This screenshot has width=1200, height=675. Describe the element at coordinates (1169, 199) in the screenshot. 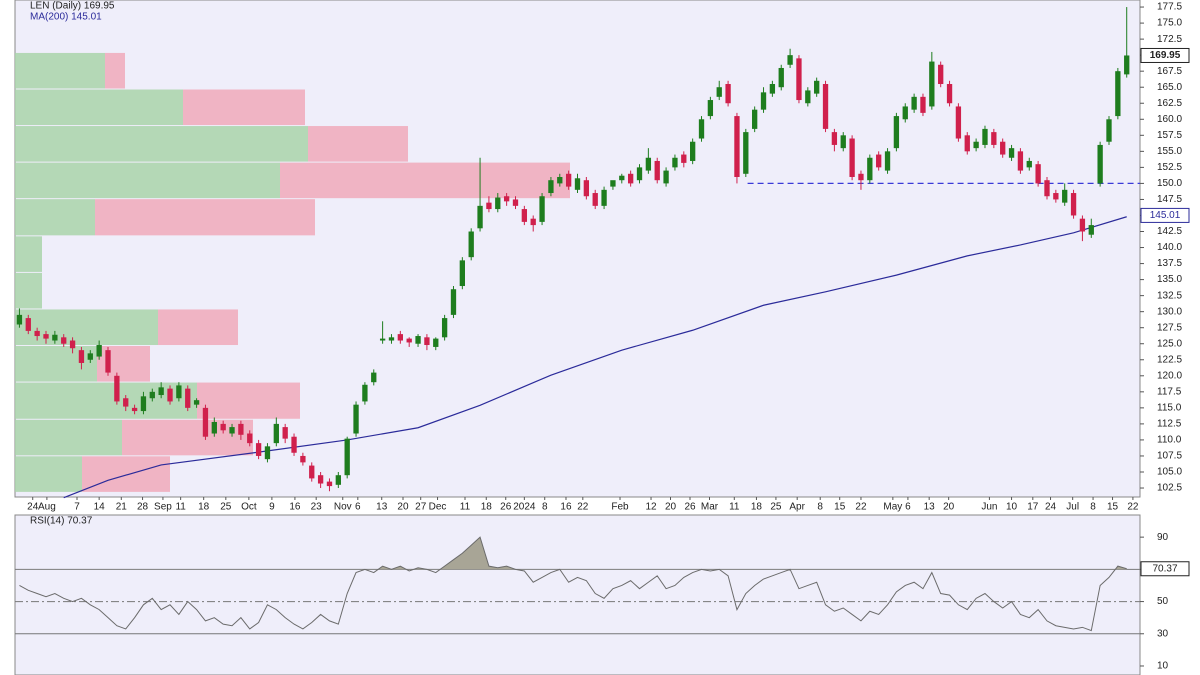

I see `y-tick-label: 147.5` at that location.